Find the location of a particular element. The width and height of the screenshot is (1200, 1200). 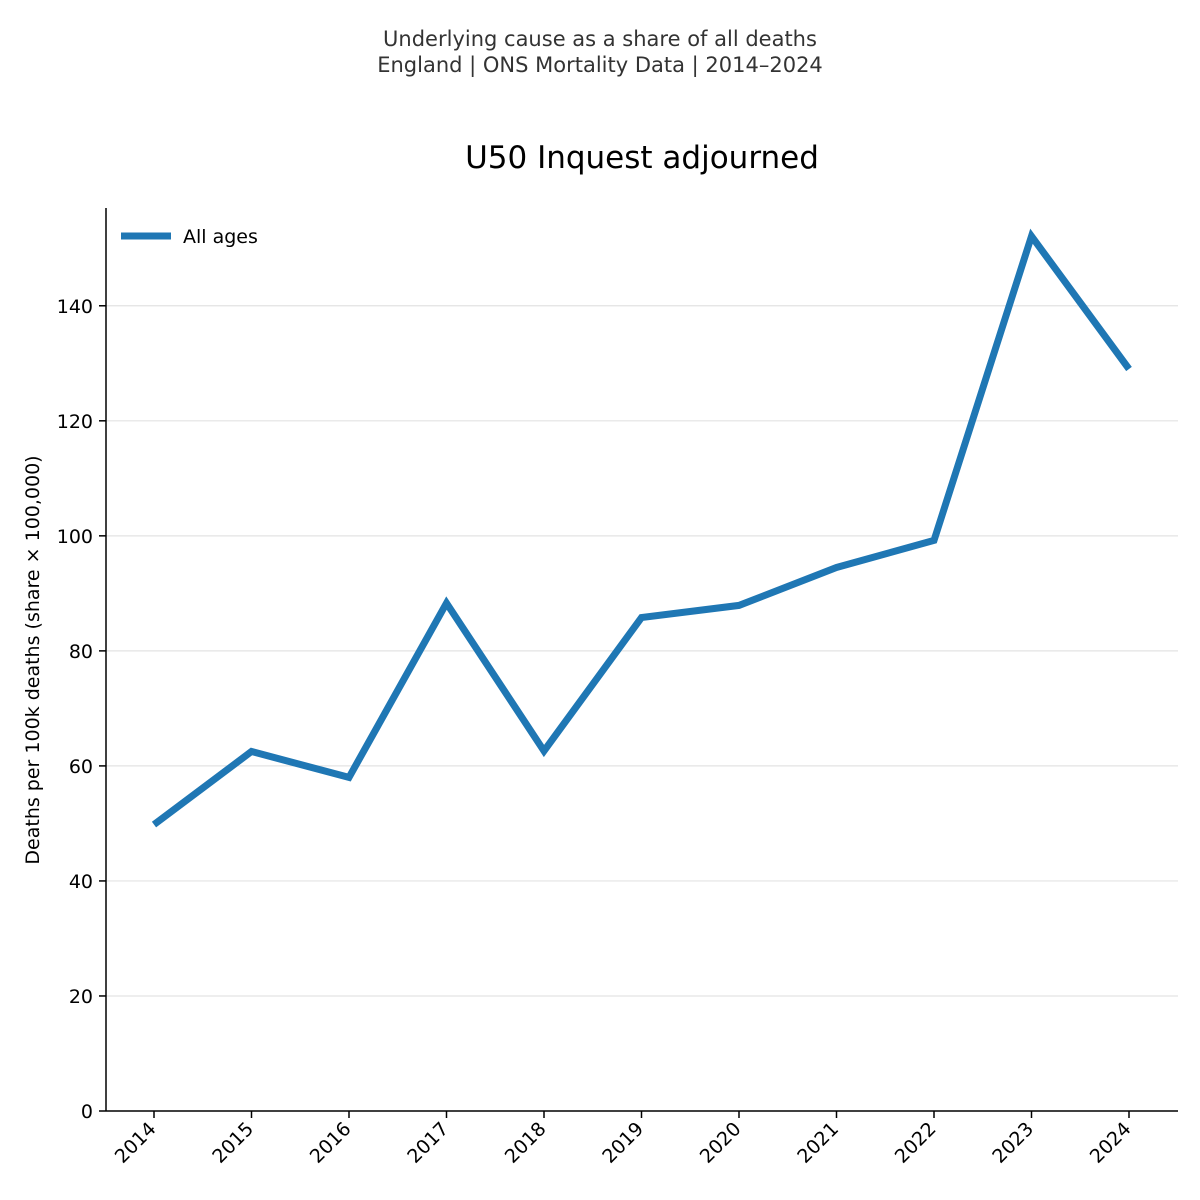

x-tick-label: 2019 is located at coordinates (623, 1143).